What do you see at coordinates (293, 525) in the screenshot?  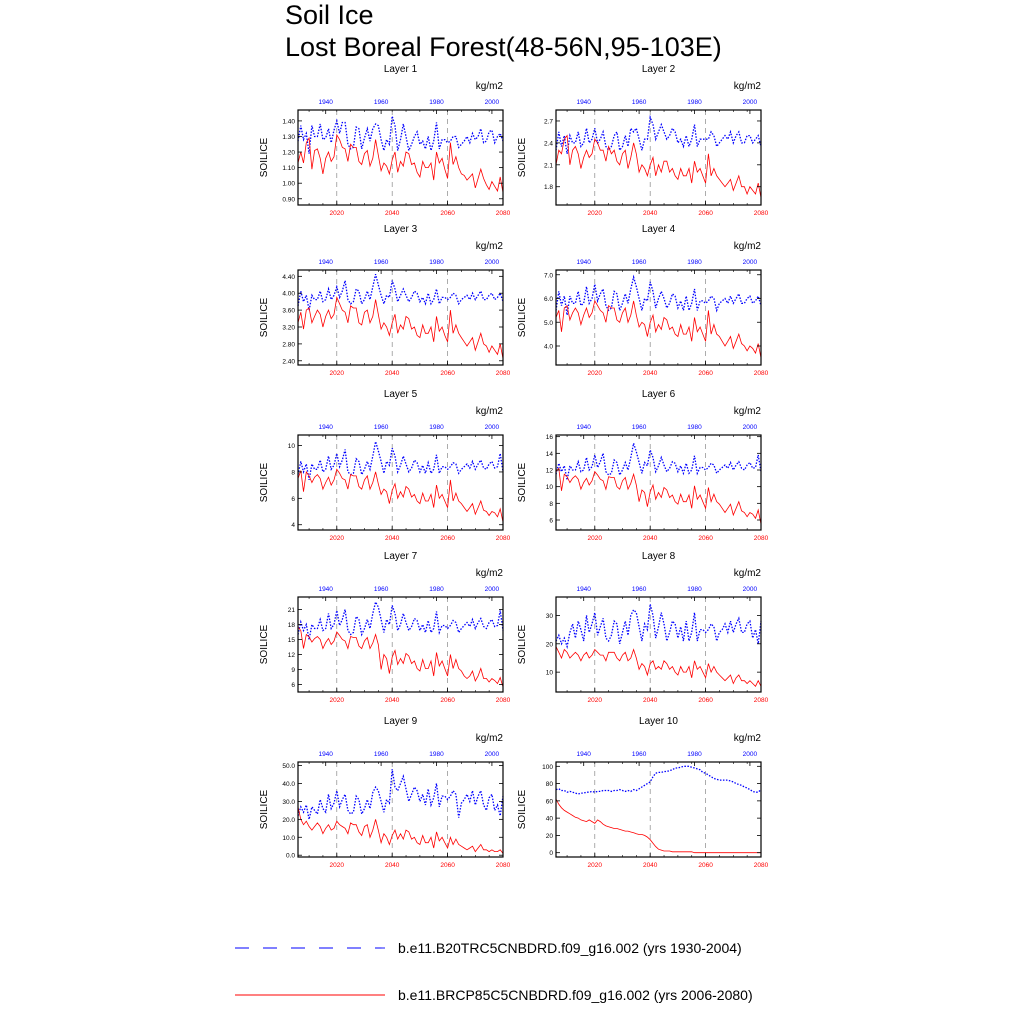 I see `y-tick-label: 4` at bounding box center [293, 525].